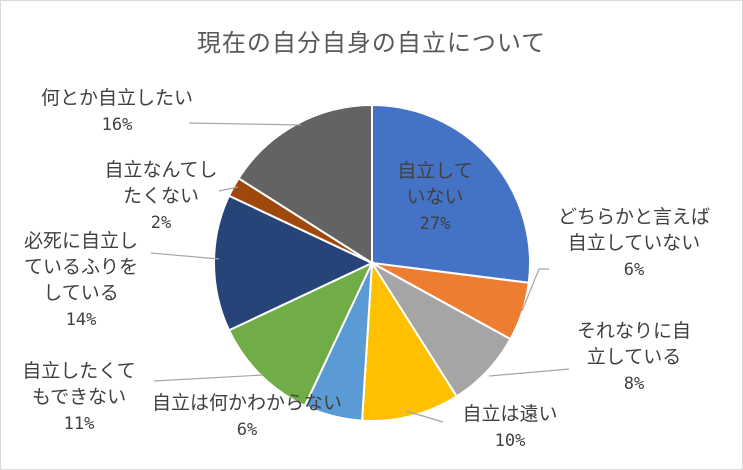 Image resolution: width=743 pixels, height=470 pixels. Describe the element at coordinates (117, 98) in the screenshot. I see `slice-label-text: 何とか自立したい` at that location.